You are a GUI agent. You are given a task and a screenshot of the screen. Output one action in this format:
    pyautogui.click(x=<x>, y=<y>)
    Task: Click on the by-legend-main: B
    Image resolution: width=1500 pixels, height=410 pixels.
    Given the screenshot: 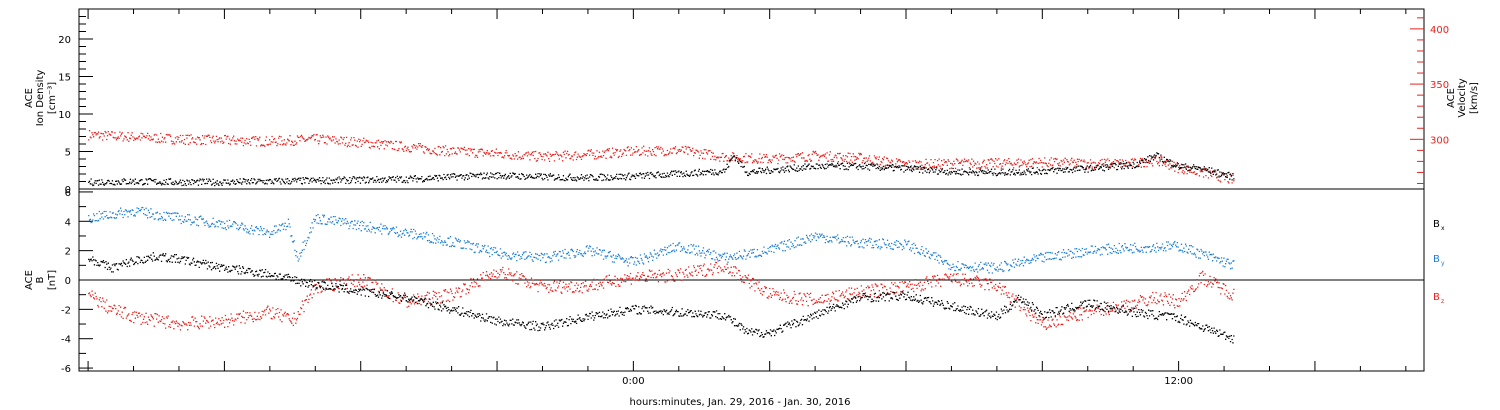 What is the action you would take?
    pyautogui.click(x=1436, y=259)
    